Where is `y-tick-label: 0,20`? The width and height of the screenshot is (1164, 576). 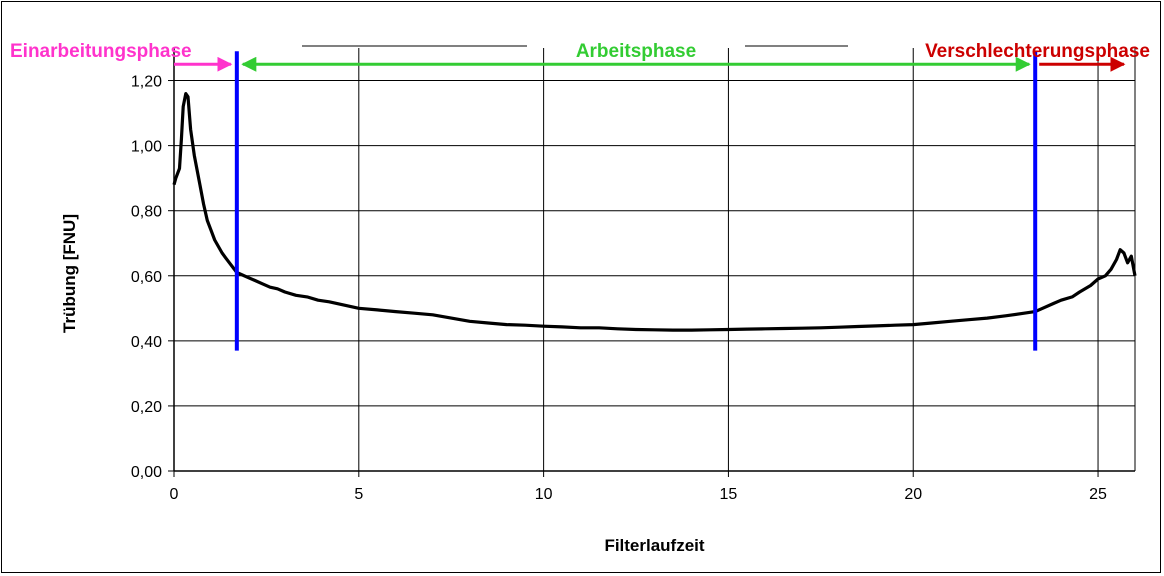 y-tick-label: 0,20 is located at coordinates (146, 407).